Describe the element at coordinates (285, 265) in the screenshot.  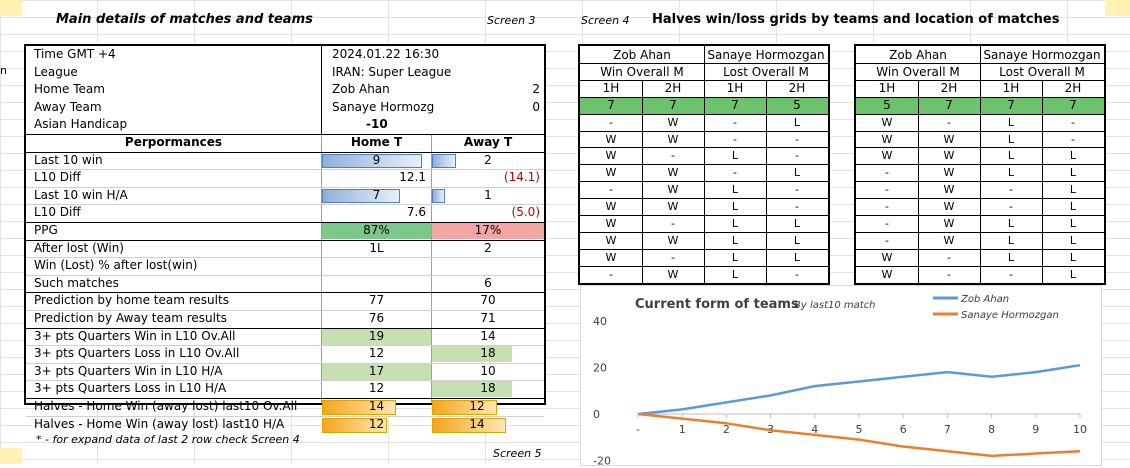
I see `perf-row: Win (Lost) % after lost(win)` at that location.